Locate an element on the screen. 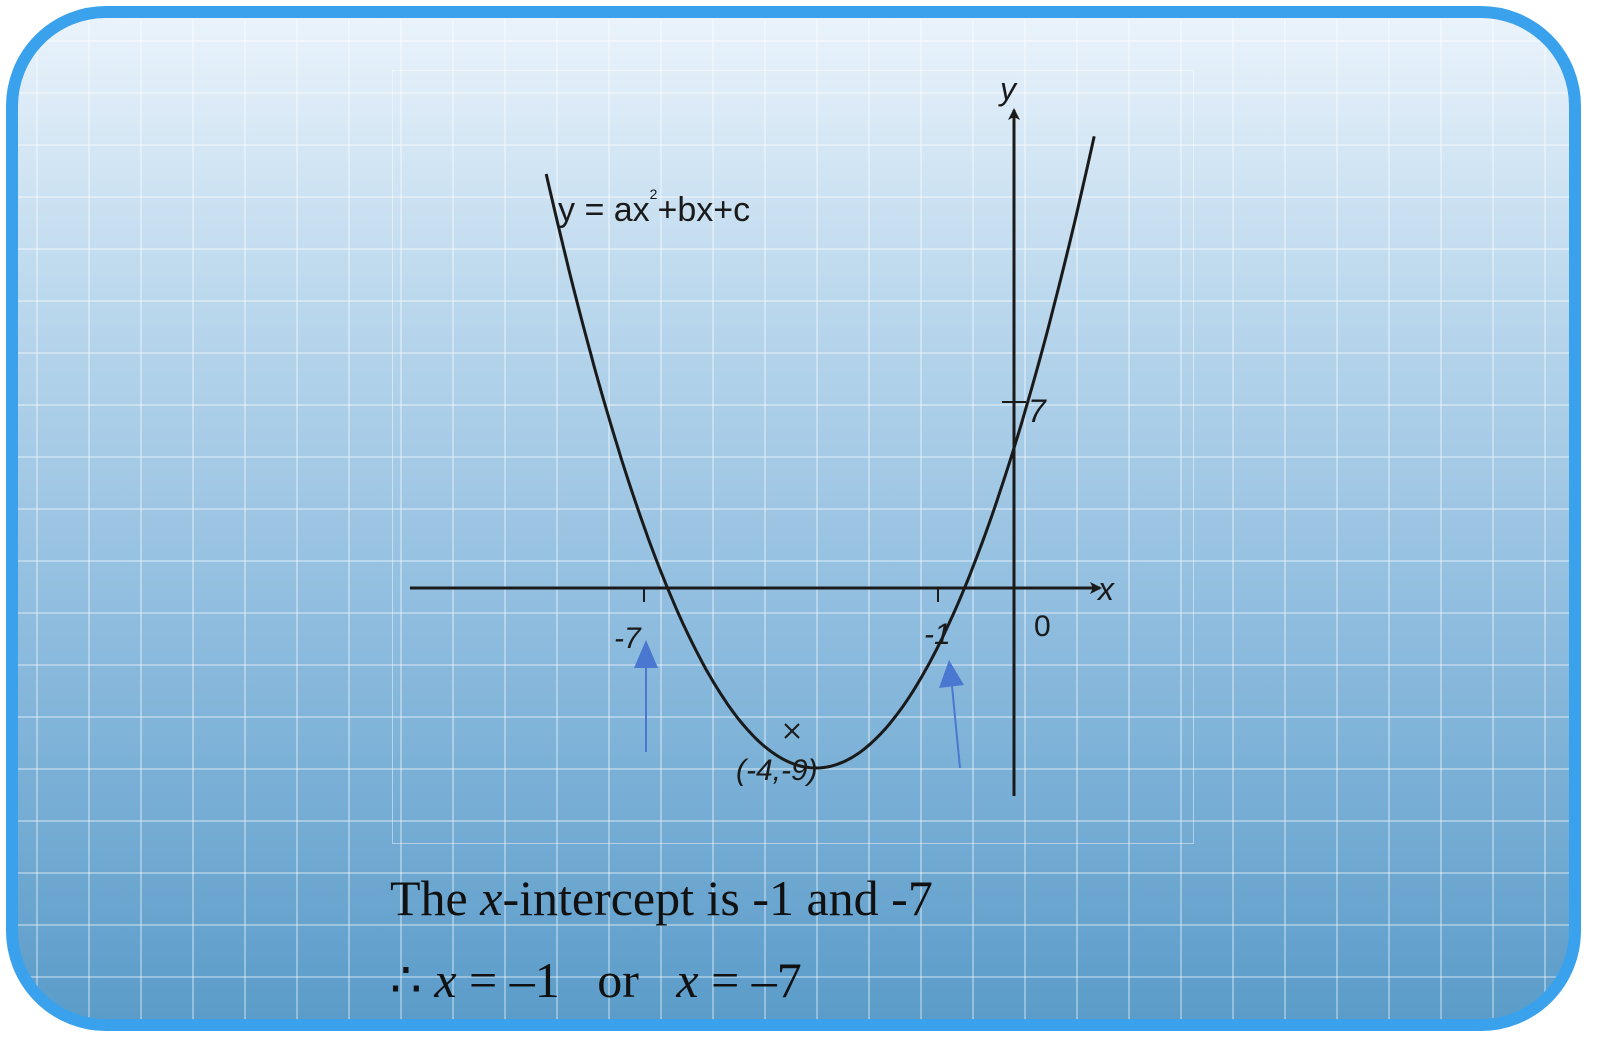  equation-label: y = ax2+bx+c is located at coordinates (654, 207).